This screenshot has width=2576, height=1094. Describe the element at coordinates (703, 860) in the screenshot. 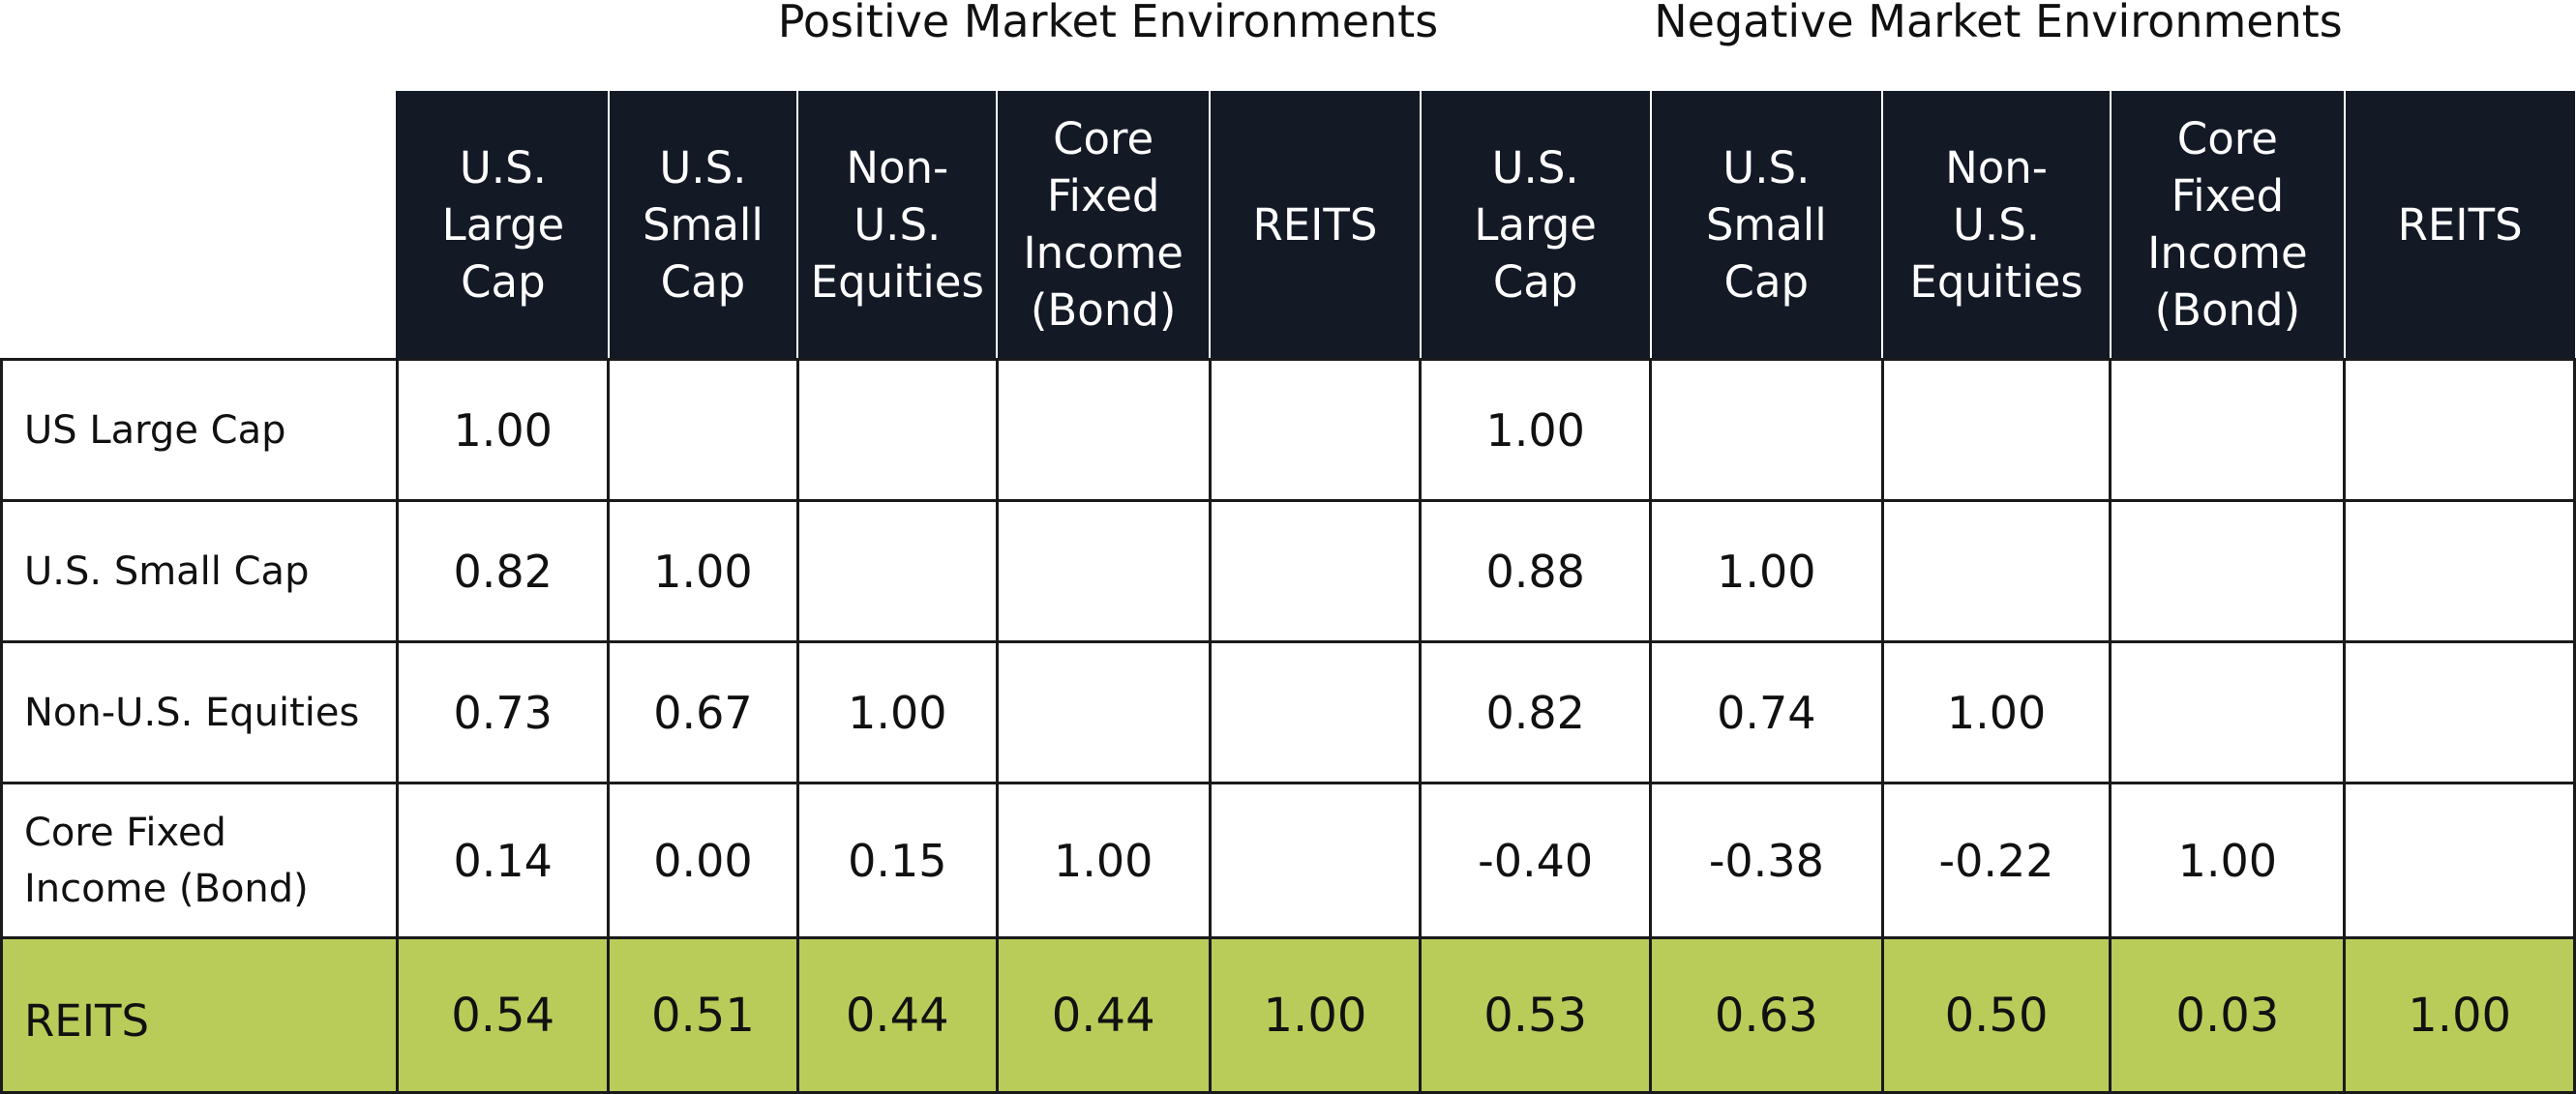

I see `correlation-value-cell: 0.00` at that location.